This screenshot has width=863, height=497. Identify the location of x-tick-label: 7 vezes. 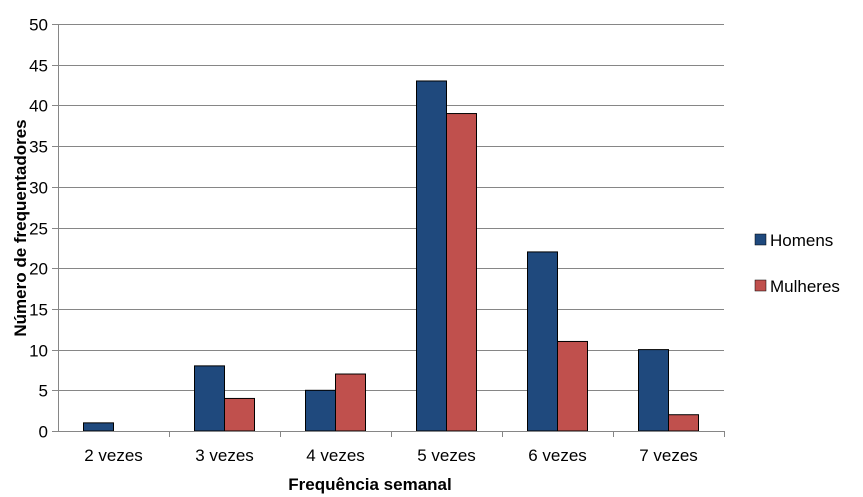
(668, 455).